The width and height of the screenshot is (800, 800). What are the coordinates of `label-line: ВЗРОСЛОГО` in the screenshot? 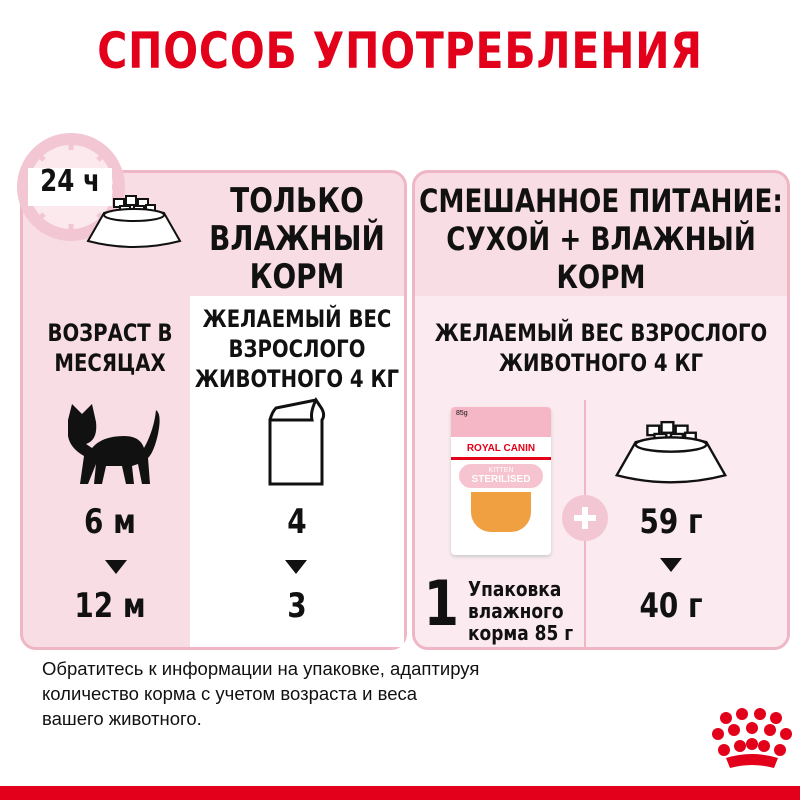 It's located at (297, 349).